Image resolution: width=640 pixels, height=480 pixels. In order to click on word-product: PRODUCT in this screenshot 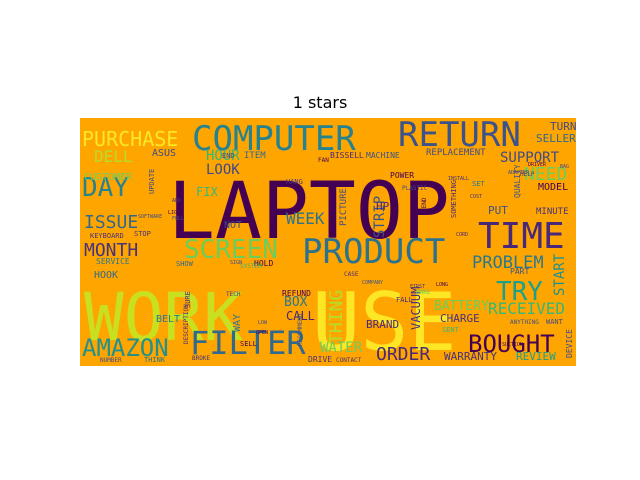, I will do `click(373, 252)`.